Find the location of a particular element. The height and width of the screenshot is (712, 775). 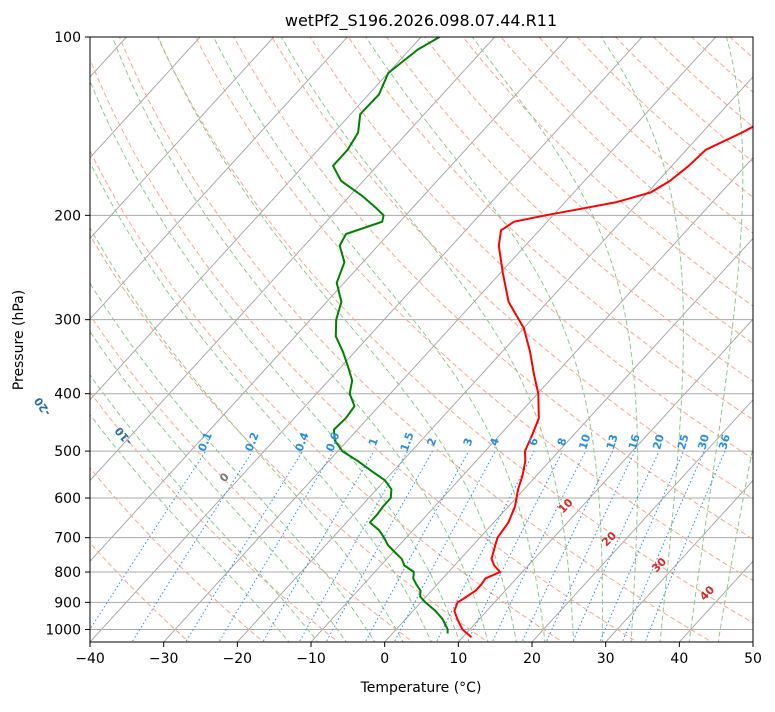

y-tick-label: 600 is located at coordinates (67, 499).